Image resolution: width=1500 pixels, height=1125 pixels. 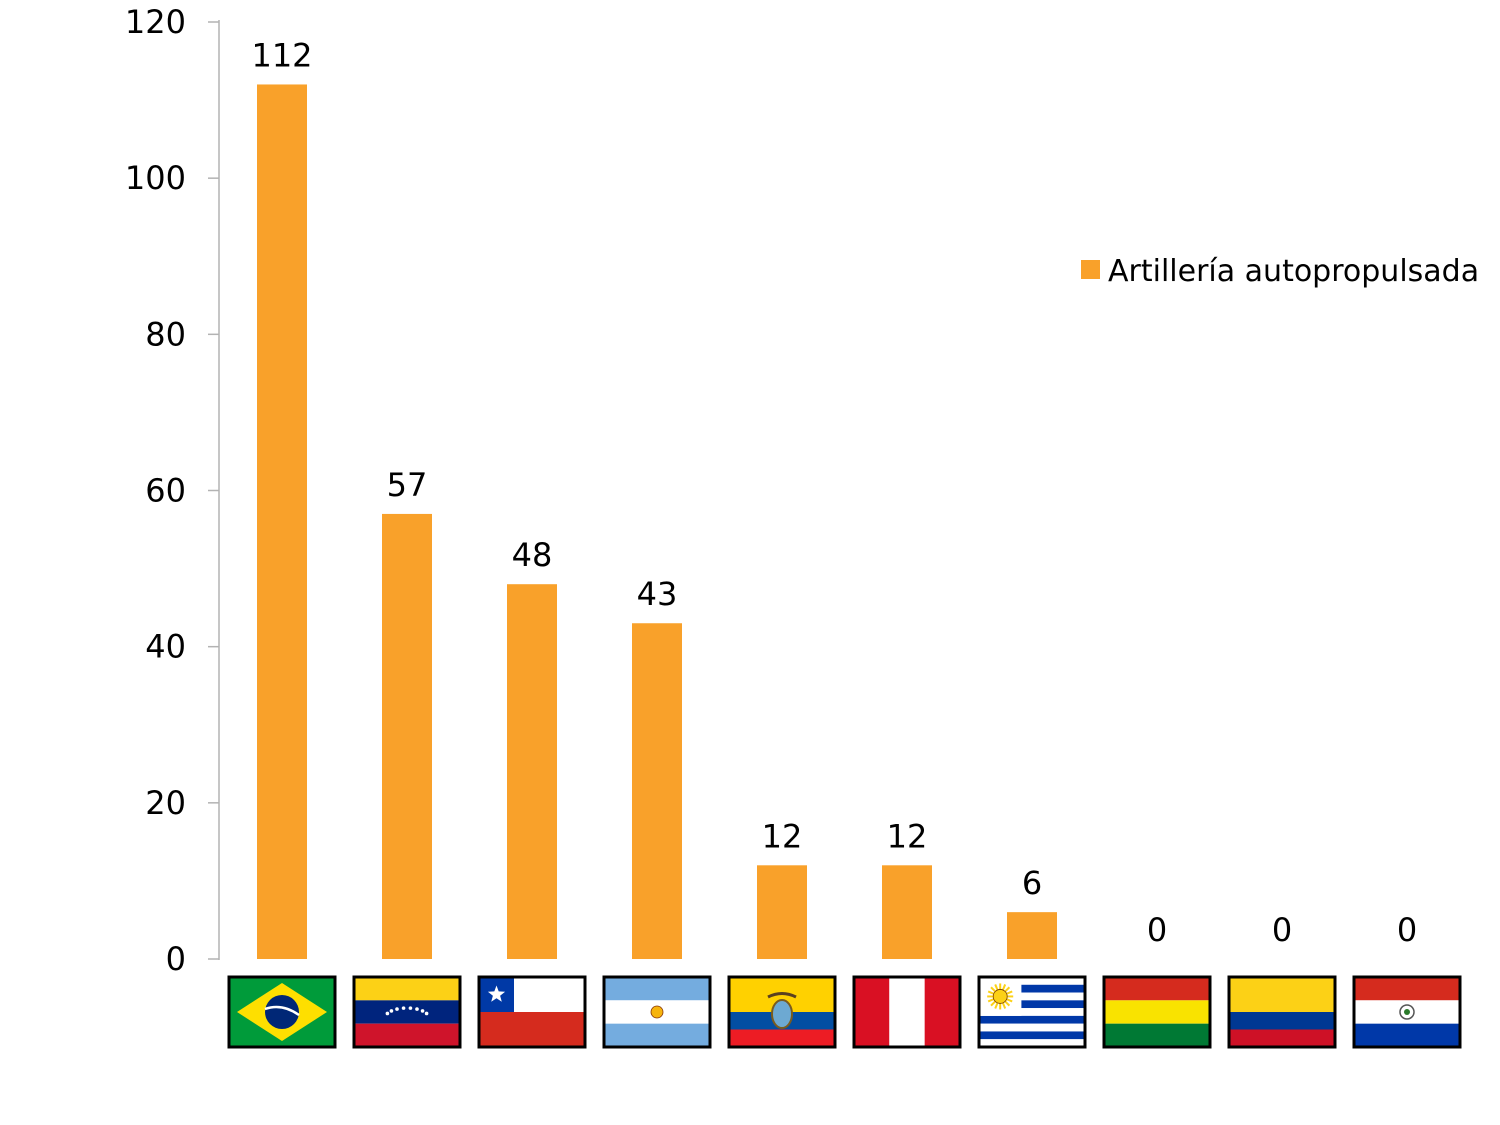 What do you see at coordinates (1032, 1012) in the screenshot?
I see `flag-uruguay-icon` at bounding box center [1032, 1012].